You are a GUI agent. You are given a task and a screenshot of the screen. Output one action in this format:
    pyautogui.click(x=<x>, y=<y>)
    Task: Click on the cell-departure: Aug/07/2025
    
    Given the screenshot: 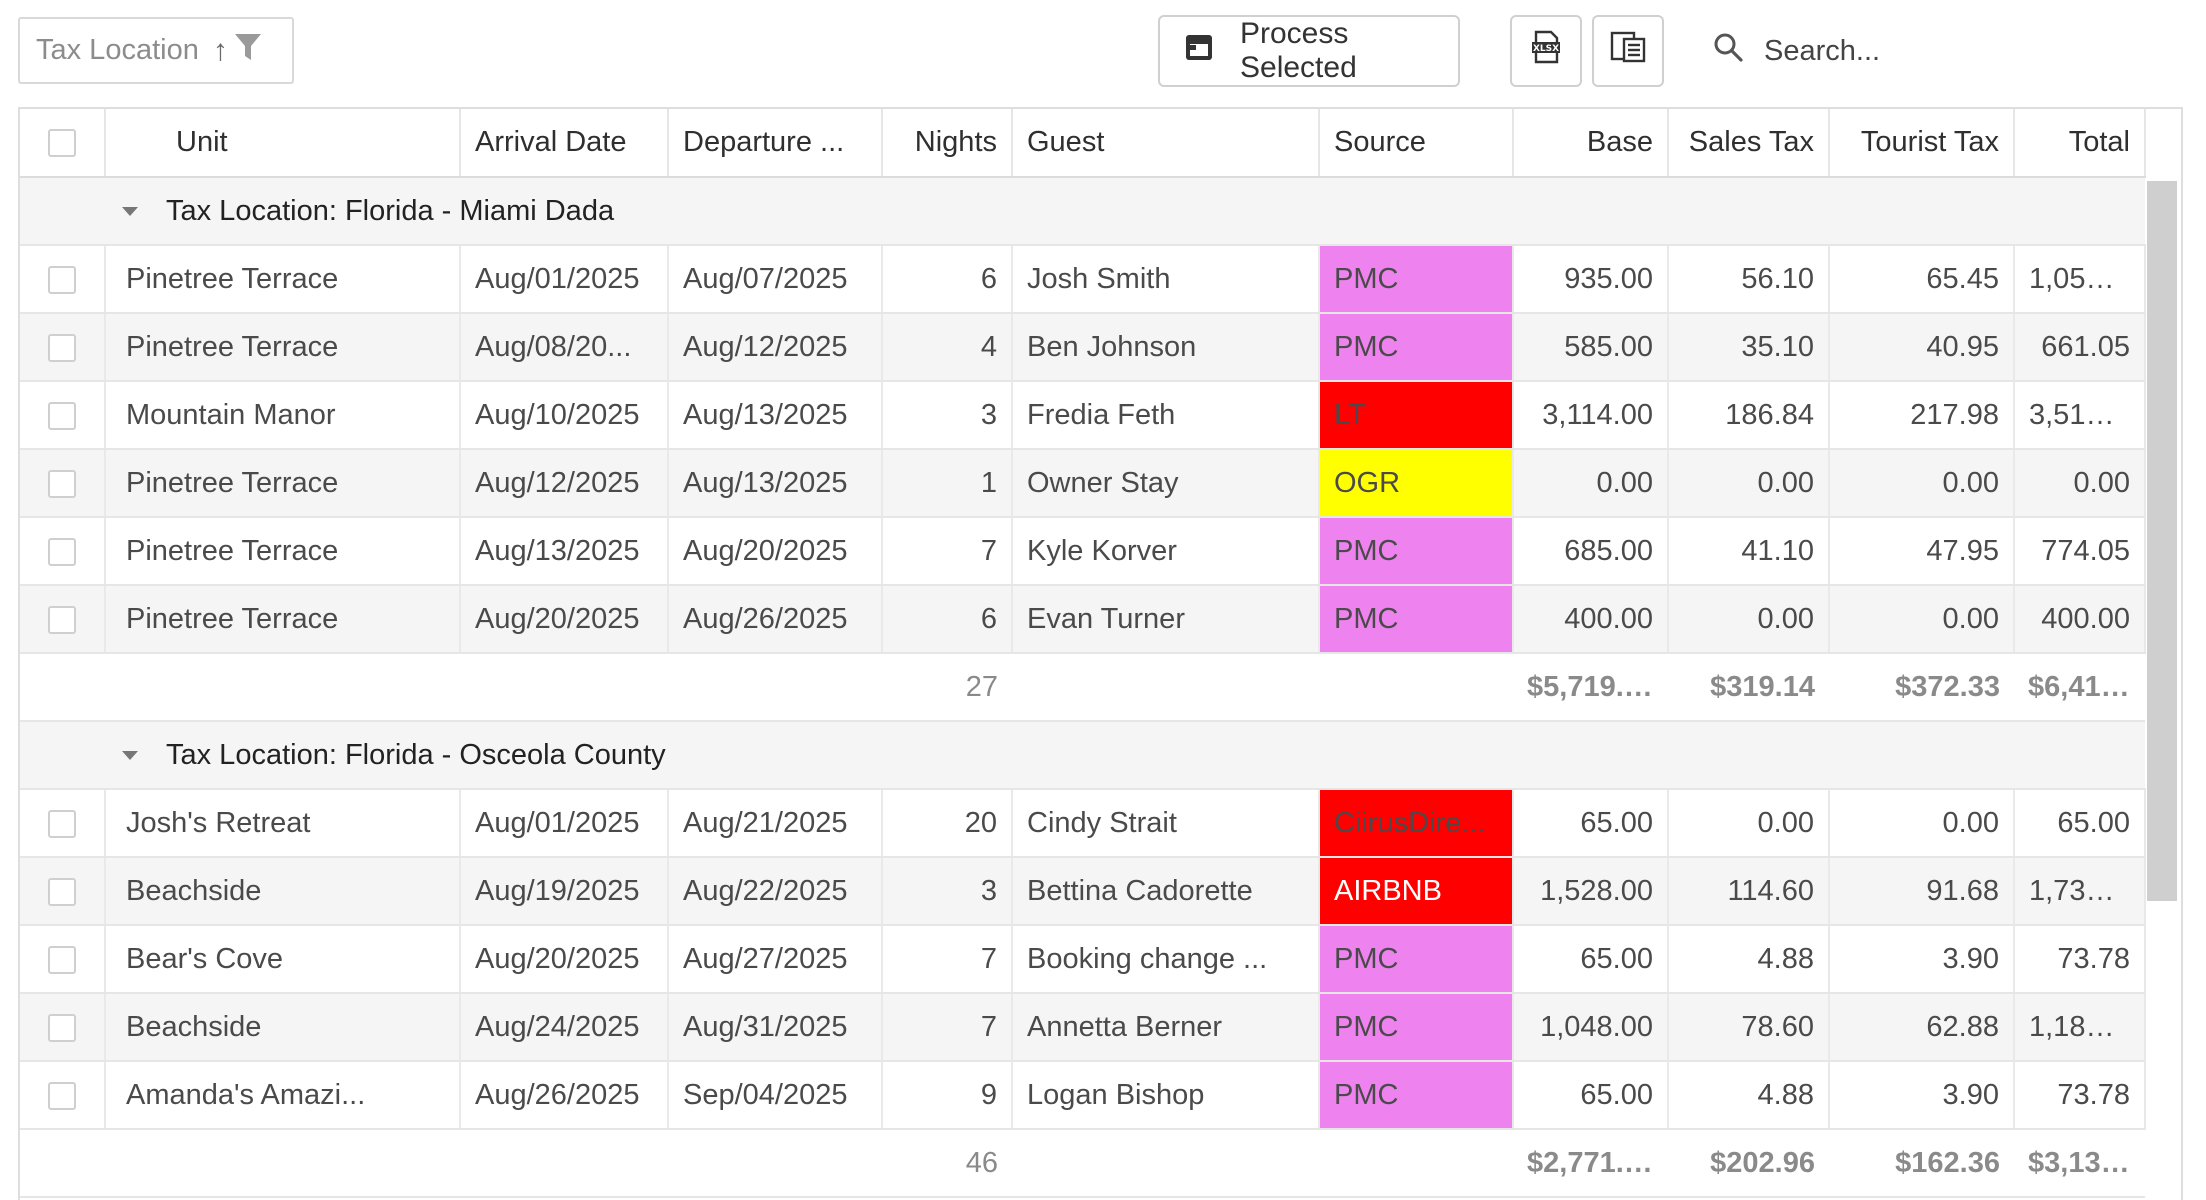 What is the action you would take?
    pyautogui.click(x=775, y=279)
    